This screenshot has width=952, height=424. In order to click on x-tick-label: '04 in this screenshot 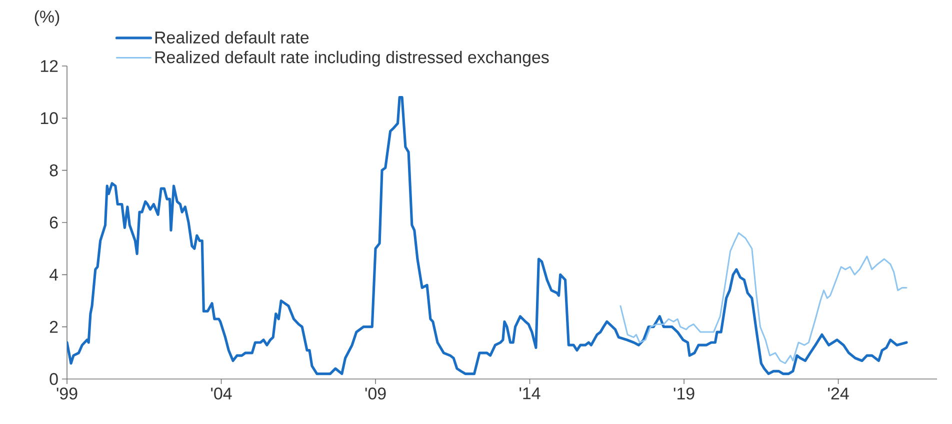, I will do `click(221, 394)`.